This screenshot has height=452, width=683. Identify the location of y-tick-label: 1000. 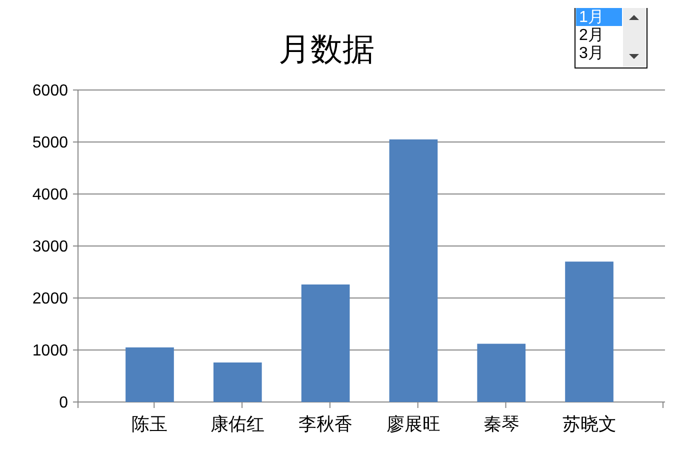
(50, 351).